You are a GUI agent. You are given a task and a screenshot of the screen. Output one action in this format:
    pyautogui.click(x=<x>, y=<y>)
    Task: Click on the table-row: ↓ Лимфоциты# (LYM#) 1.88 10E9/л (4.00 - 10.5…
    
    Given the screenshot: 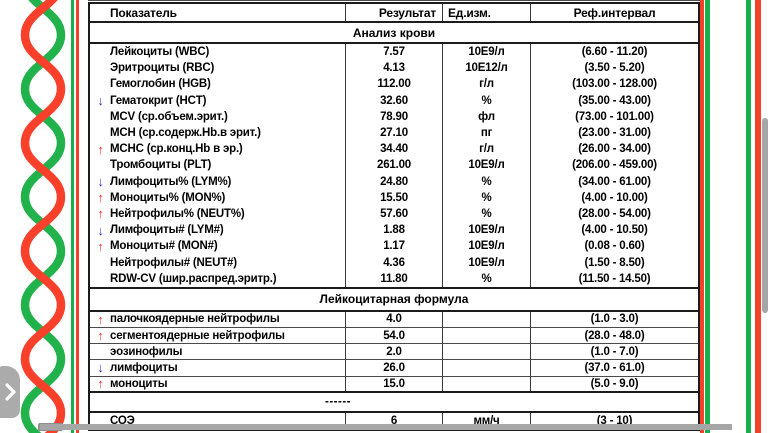 What is the action you would take?
    pyautogui.click(x=394, y=230)
    